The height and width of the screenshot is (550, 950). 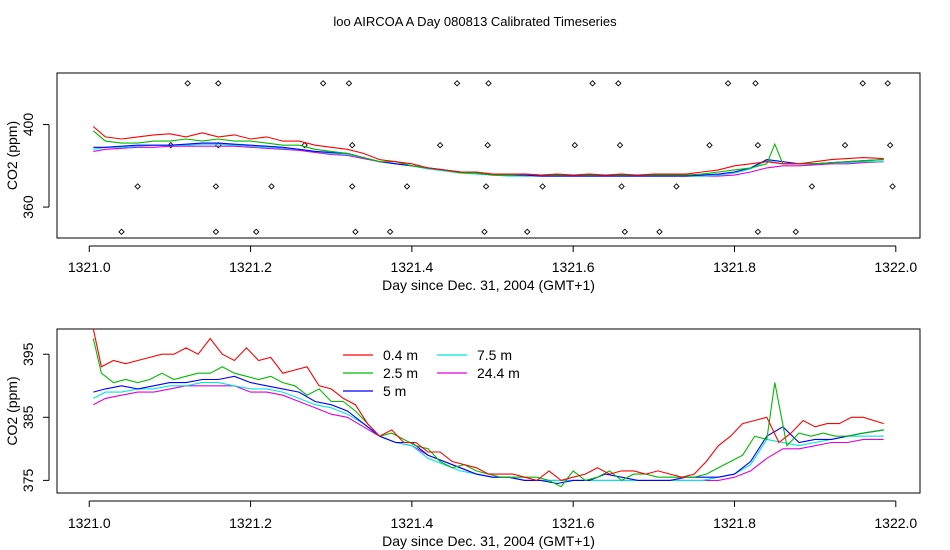 I want to click on y-tick-label: 375, so click(x=28, y=480).